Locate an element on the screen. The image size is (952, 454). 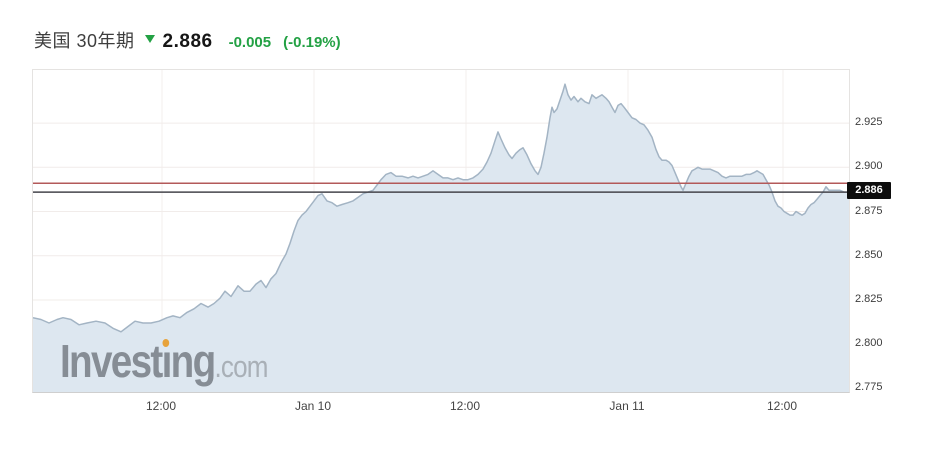
investing-logo-suffix: .com is located at coordinates (241, 366).